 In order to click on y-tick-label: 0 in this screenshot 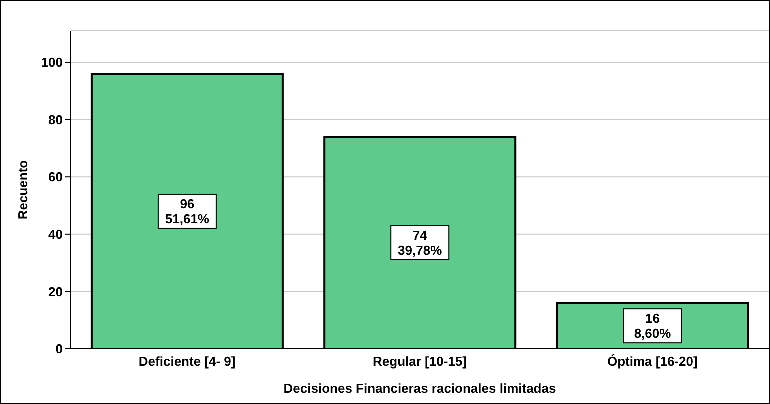, I will do `click(59, 349)`.